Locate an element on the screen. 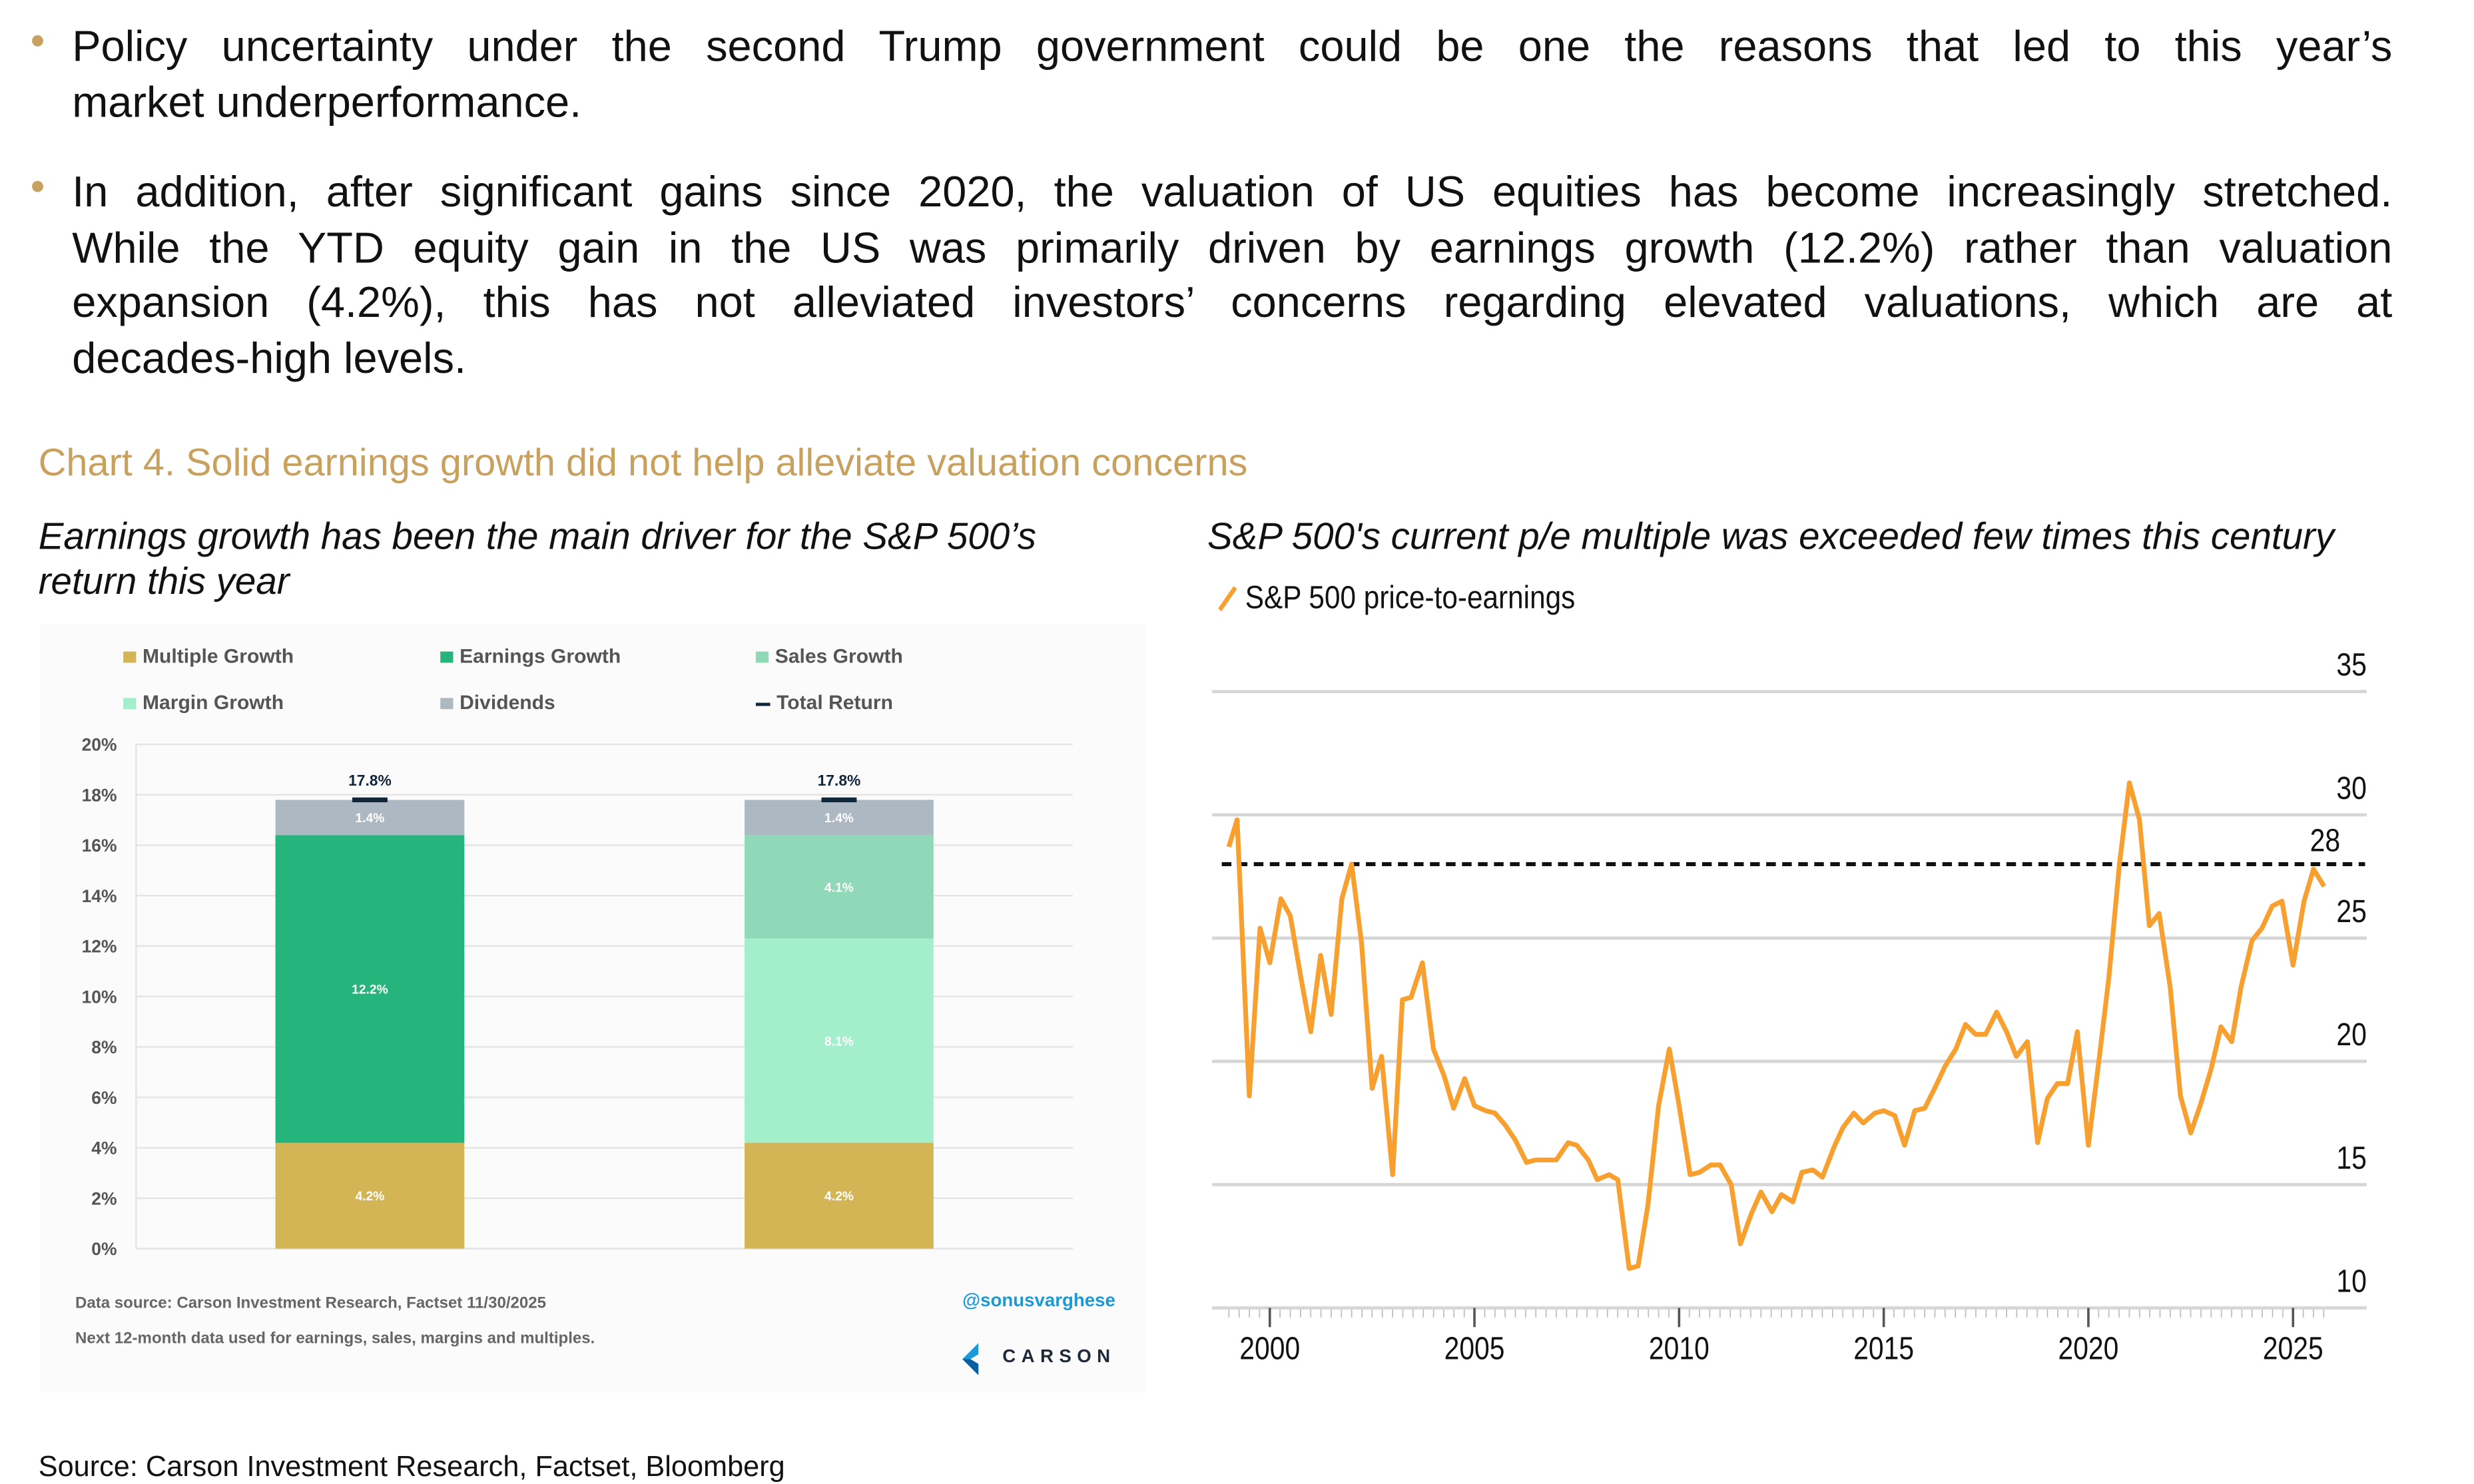 Image resolution: width=2474 pixels, height=1484 pixels. author-handle: @sonusvarghese is located at coordinates (1038, 1302).